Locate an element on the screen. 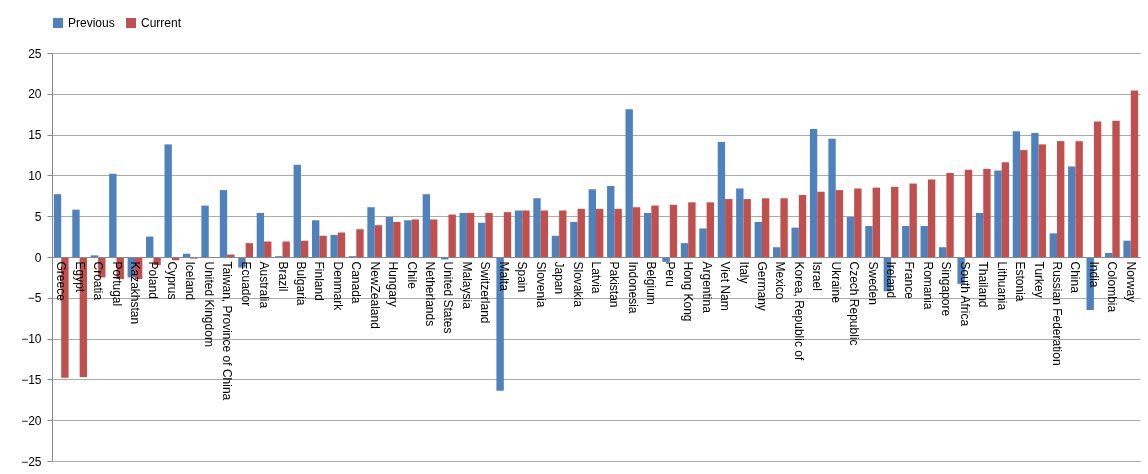 This screenshot has height=474, width=1148. x-tick-label: Thailand is located at coordinates (983, 284).